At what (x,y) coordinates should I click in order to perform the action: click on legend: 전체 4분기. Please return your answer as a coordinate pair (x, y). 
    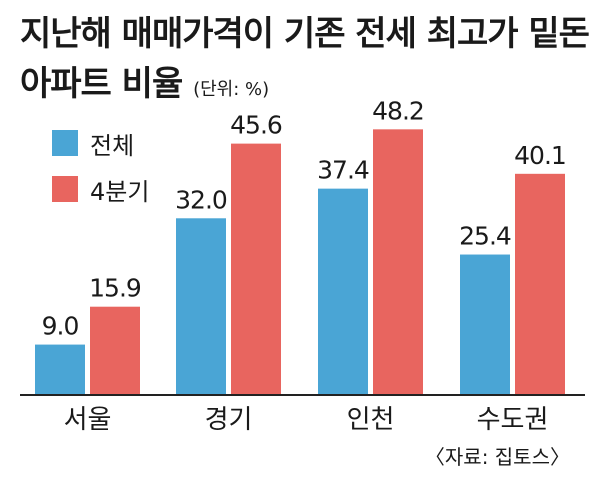
    Looking at the image, I should click on (100, 165).